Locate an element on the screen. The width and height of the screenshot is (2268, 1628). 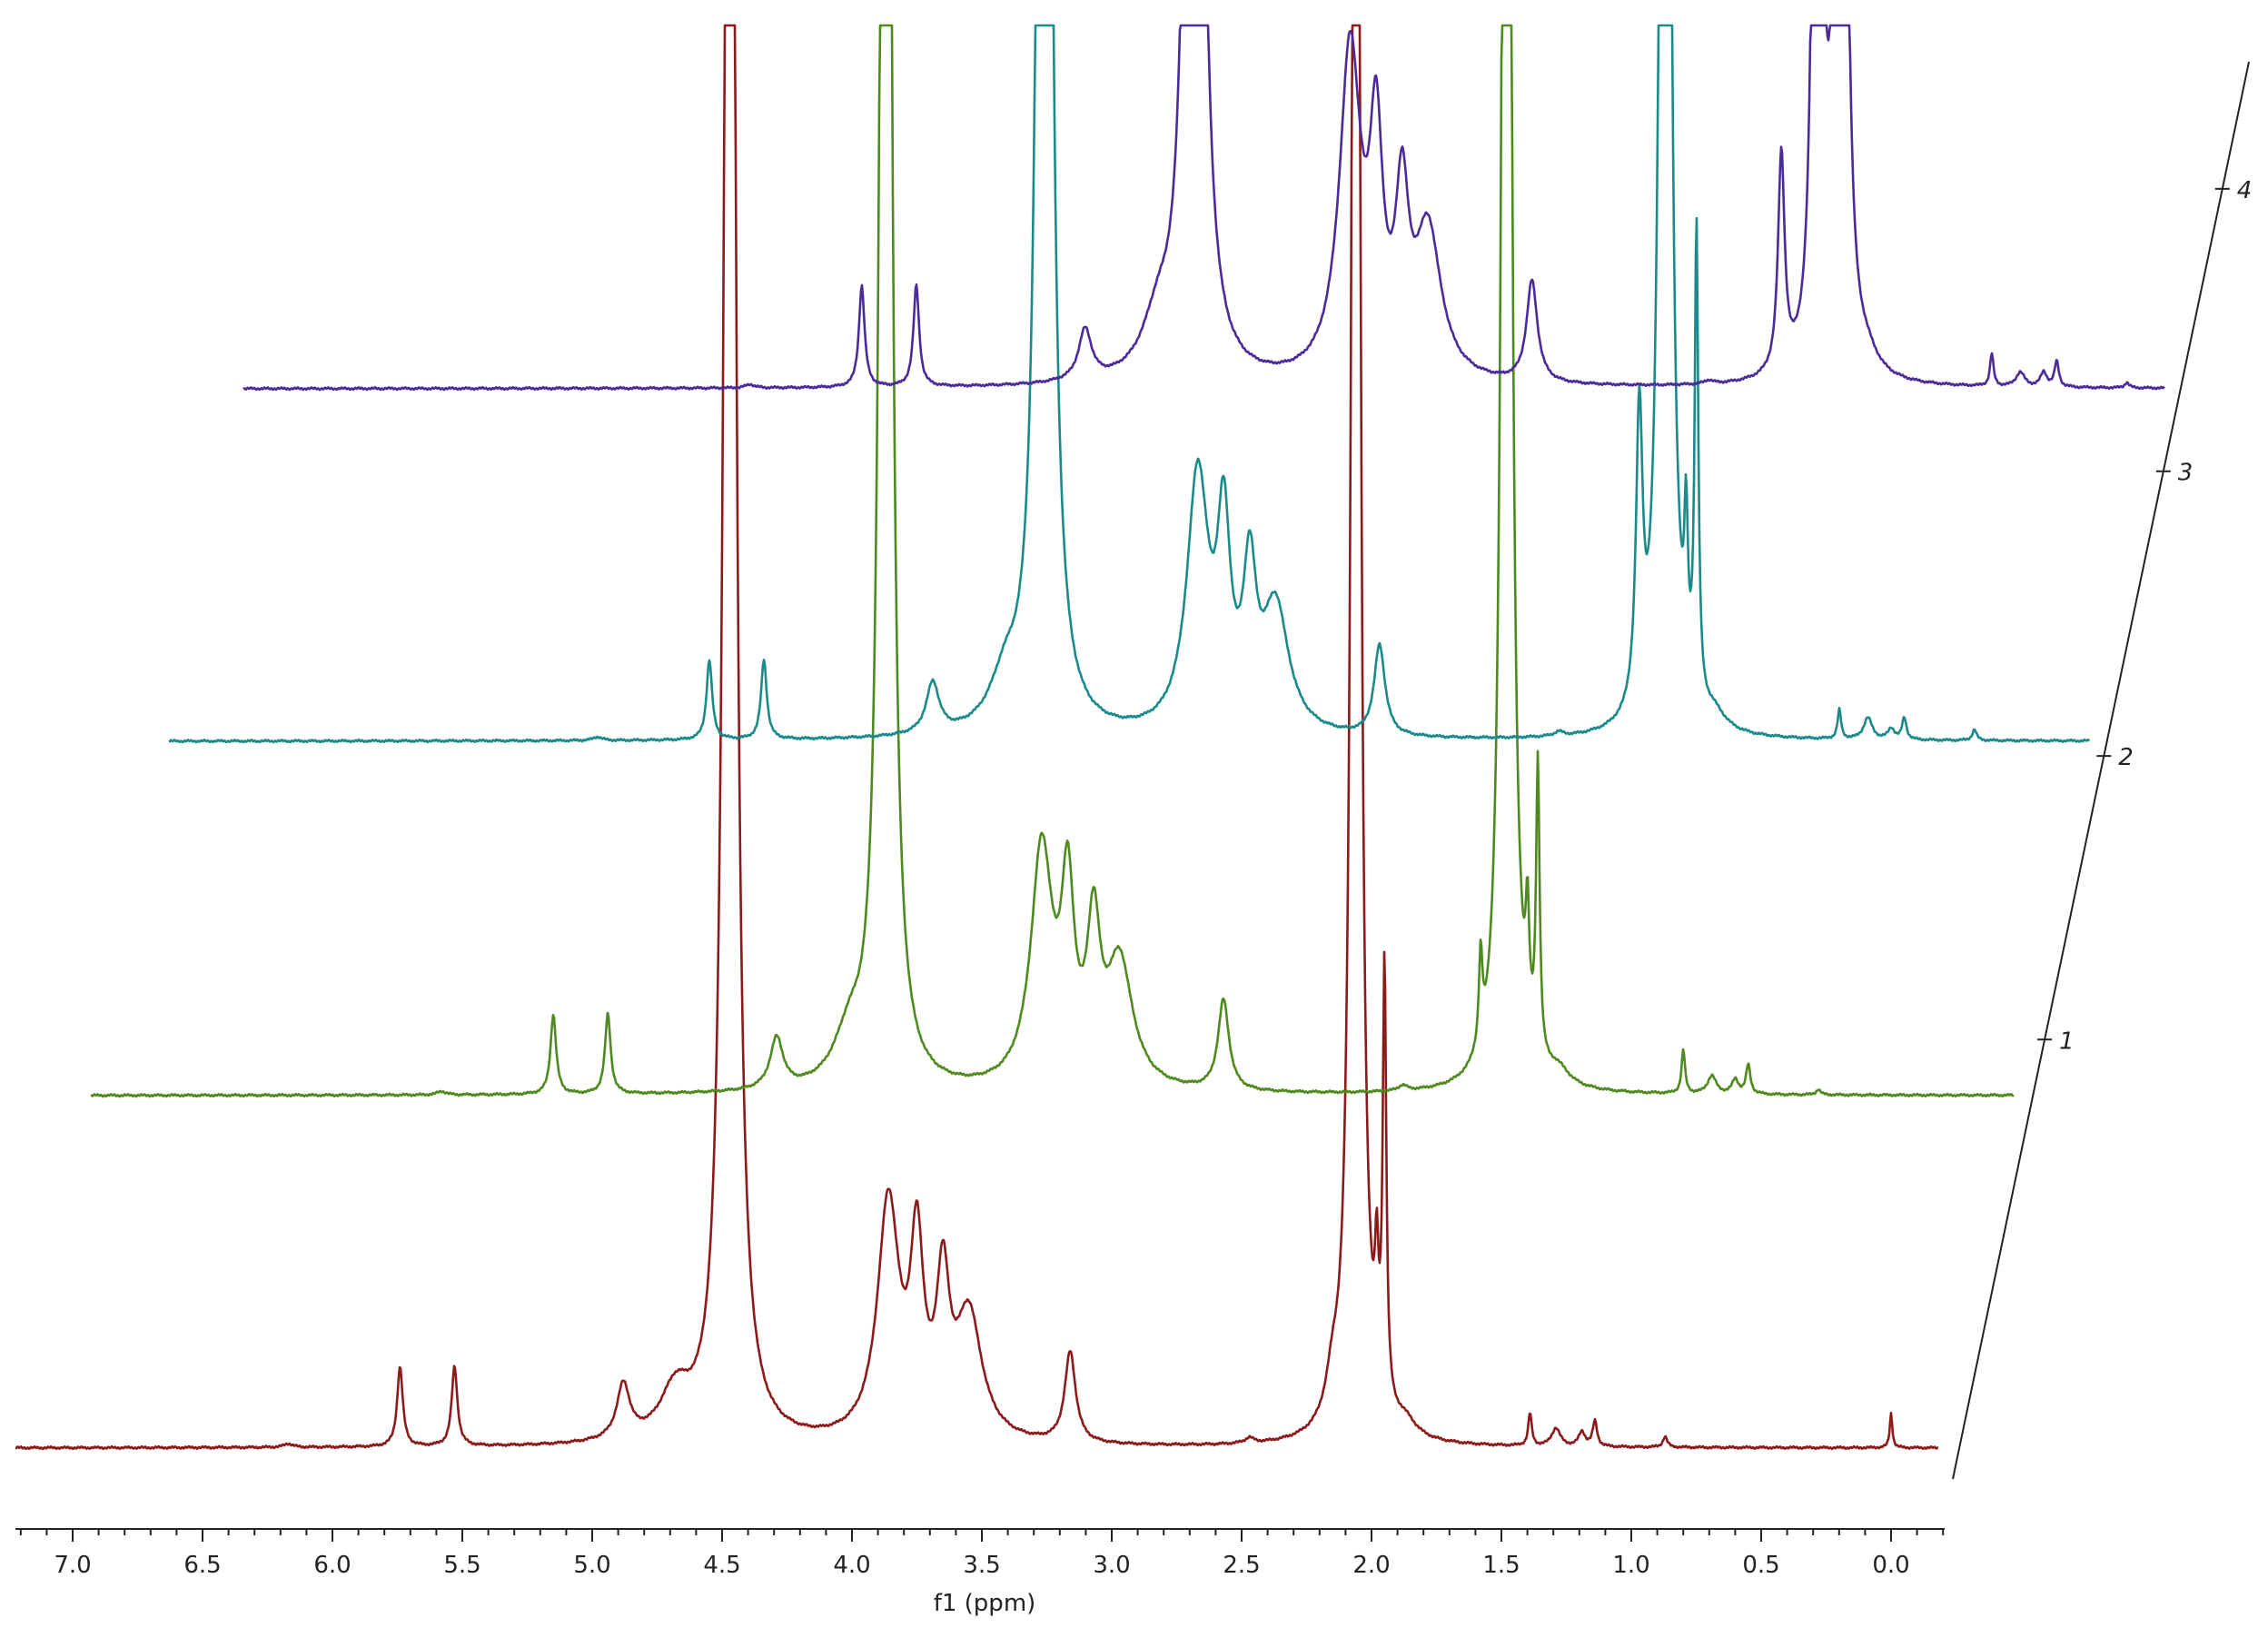
depth-tick-label: 3 is located at coordinates (2186, 474).